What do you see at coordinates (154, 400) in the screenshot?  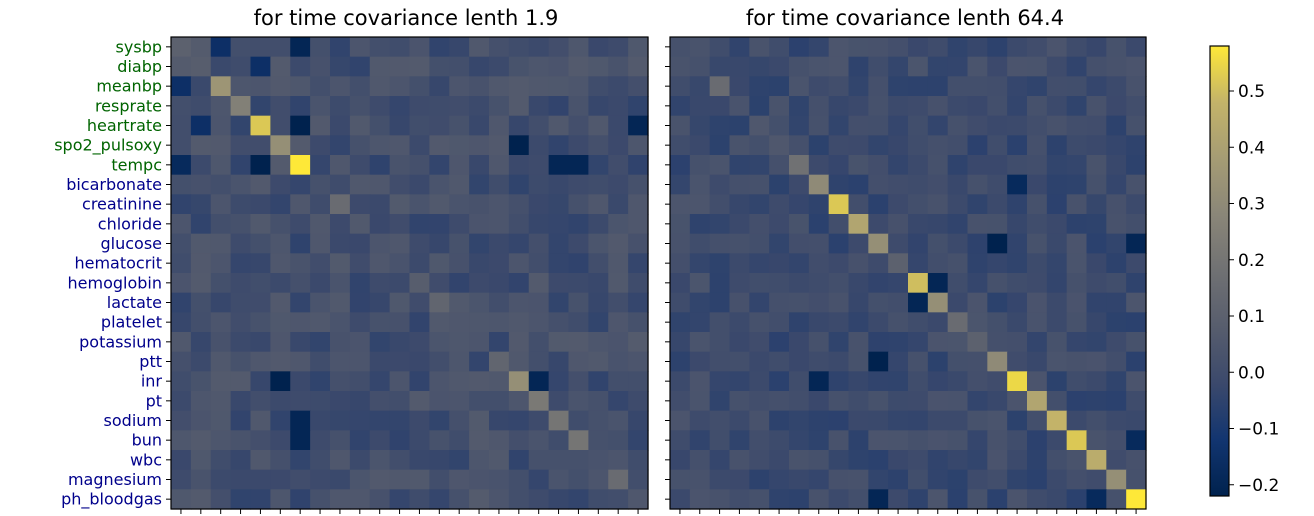 I see `row-label-pt: pt` at bounding box center [154, 400].